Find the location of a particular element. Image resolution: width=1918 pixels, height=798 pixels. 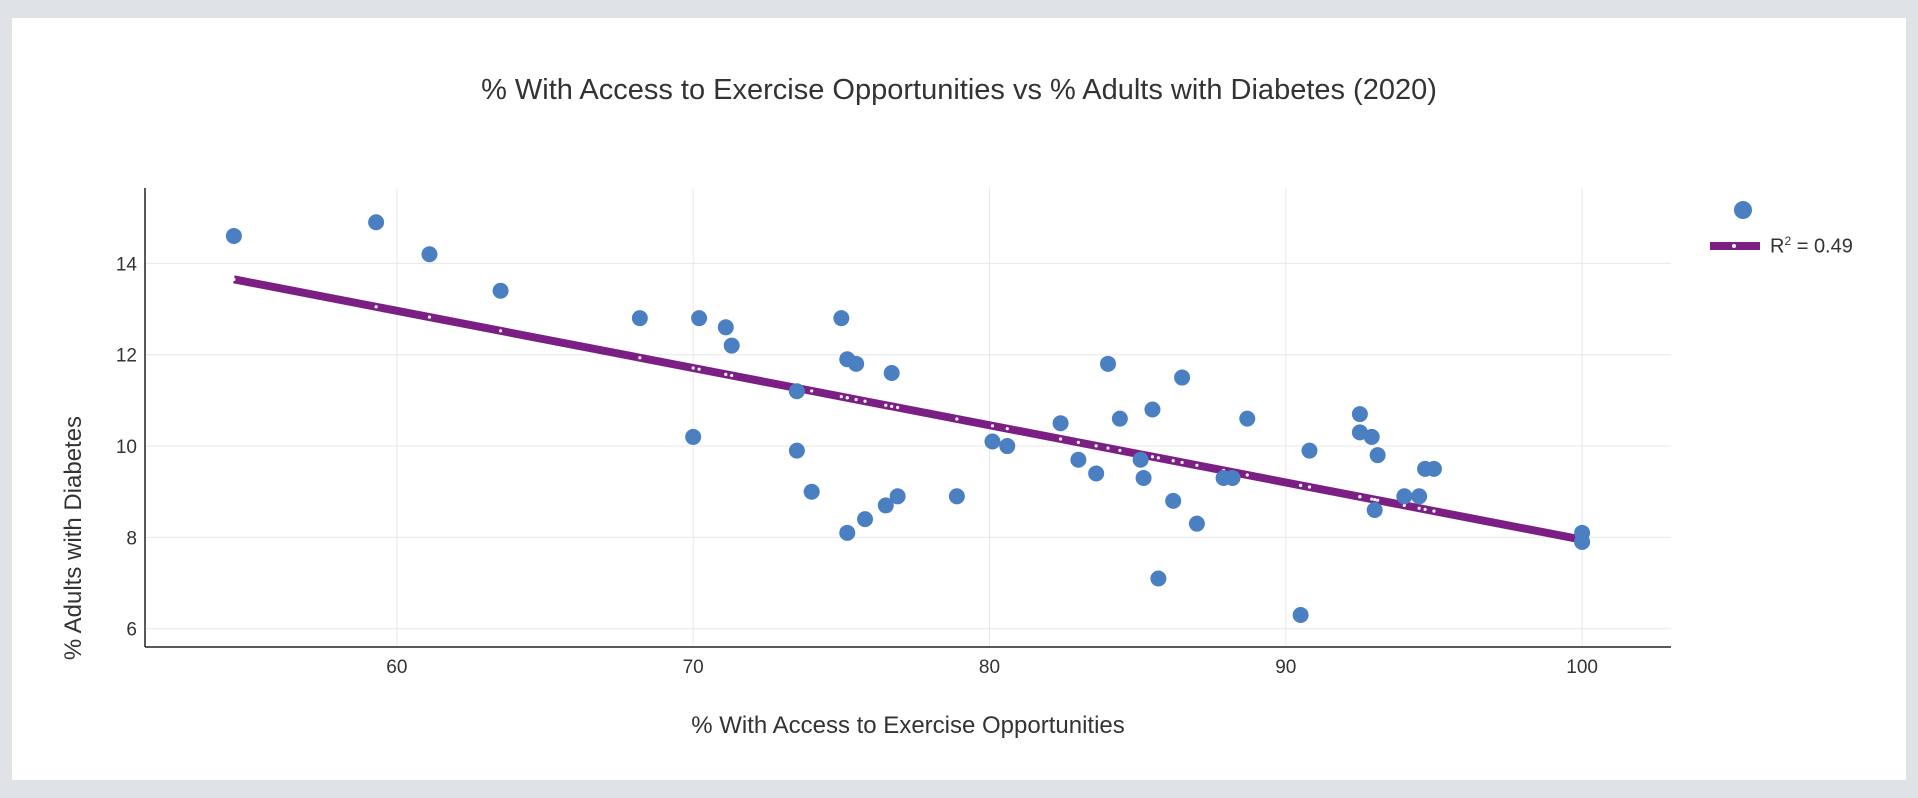

legend-r-squared-value: 0.49 is located at coordinates (1833, 246).